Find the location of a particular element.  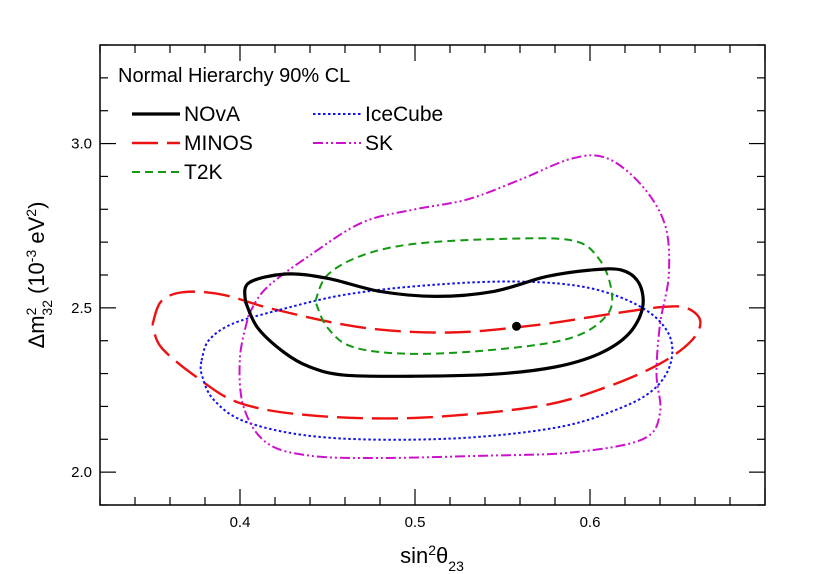

y-axis-title: Δm232(10-3 eV2) is located at coordinates (39, 275).